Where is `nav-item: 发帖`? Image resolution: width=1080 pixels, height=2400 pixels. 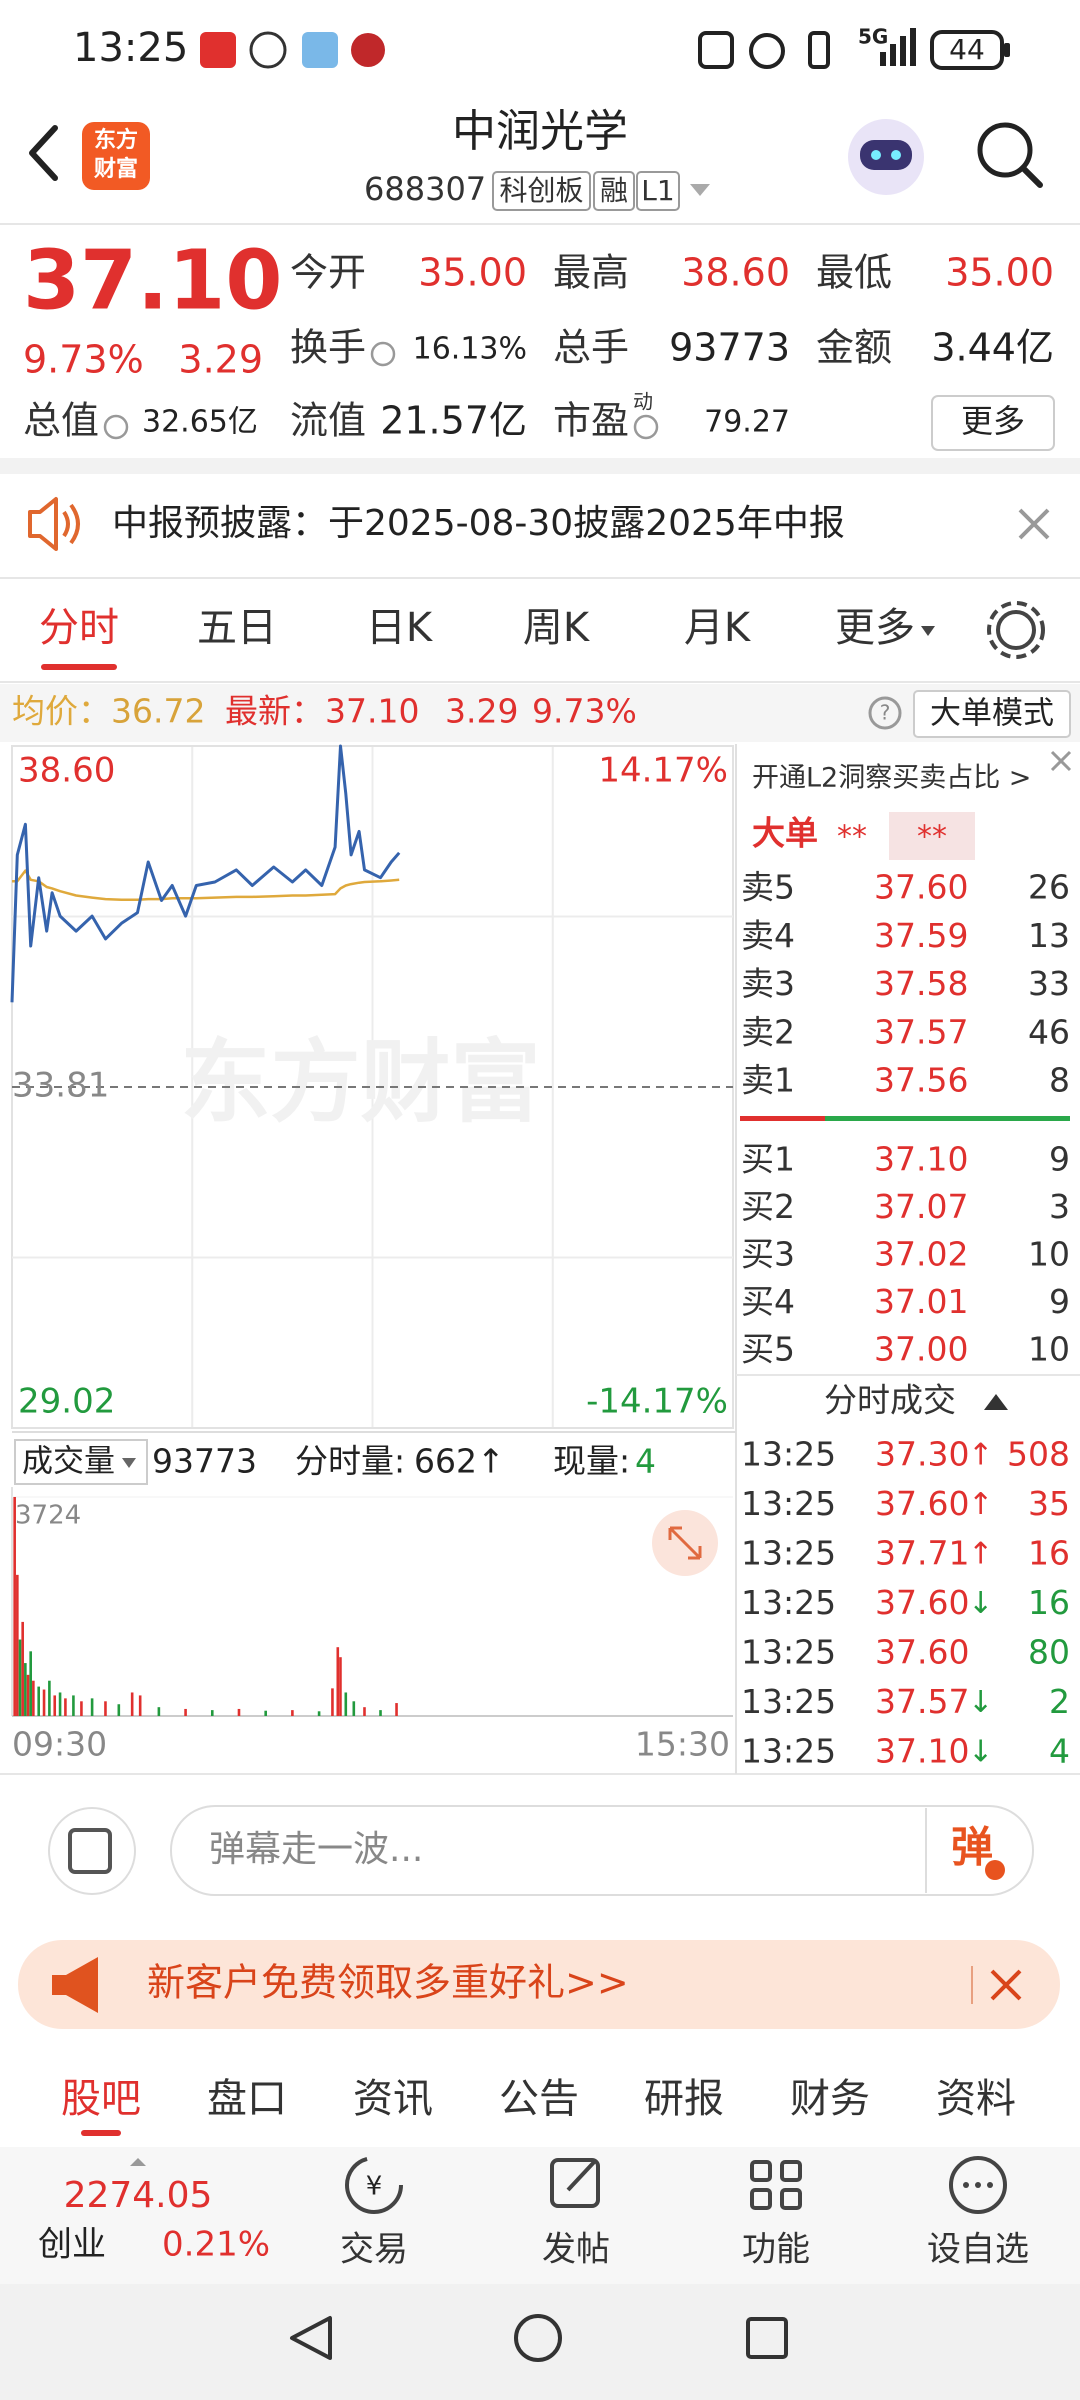 nav-item: 发帖 is located at coordinates (576, 2250).